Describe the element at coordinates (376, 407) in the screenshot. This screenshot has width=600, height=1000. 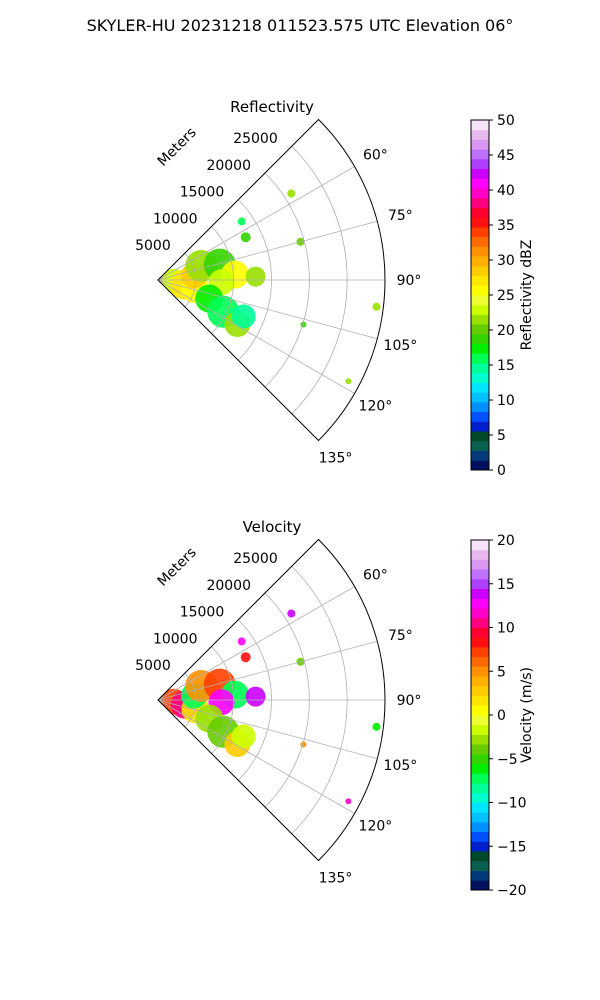
I see `azimuth-tick-label: 120°` at that location.